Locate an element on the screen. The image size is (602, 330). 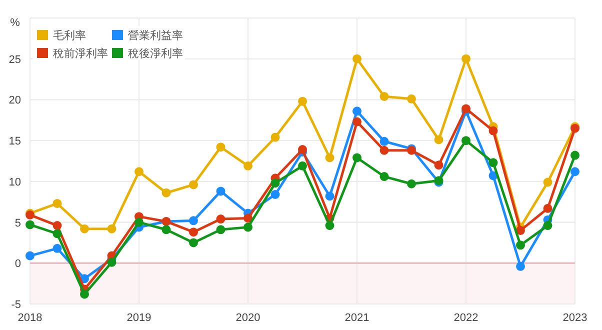
y-tick-label: -5 is located at coordinates (16, 305).